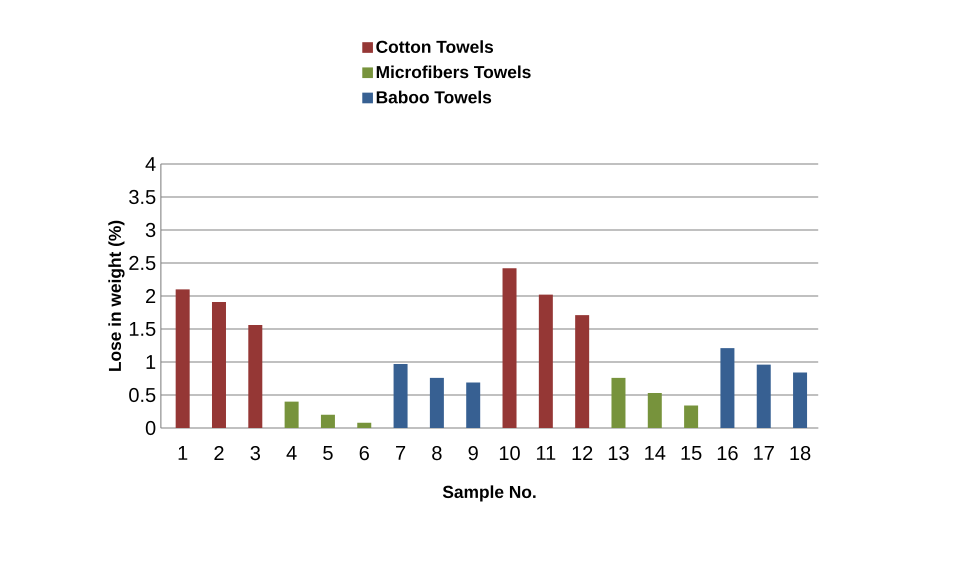  Describe the element at coordinates (142, 395) in the screenshot. I see `y-tick-label: 0.5` at that location.